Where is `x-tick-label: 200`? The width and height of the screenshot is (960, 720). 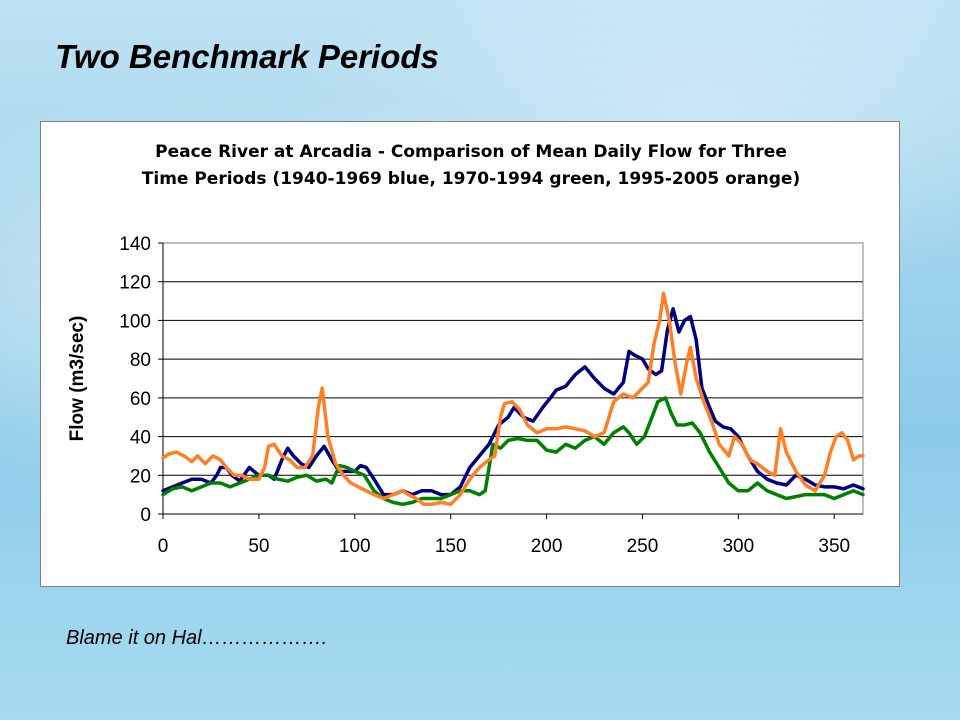 x-tick-label: 200 is located at coordinates (547, 546).